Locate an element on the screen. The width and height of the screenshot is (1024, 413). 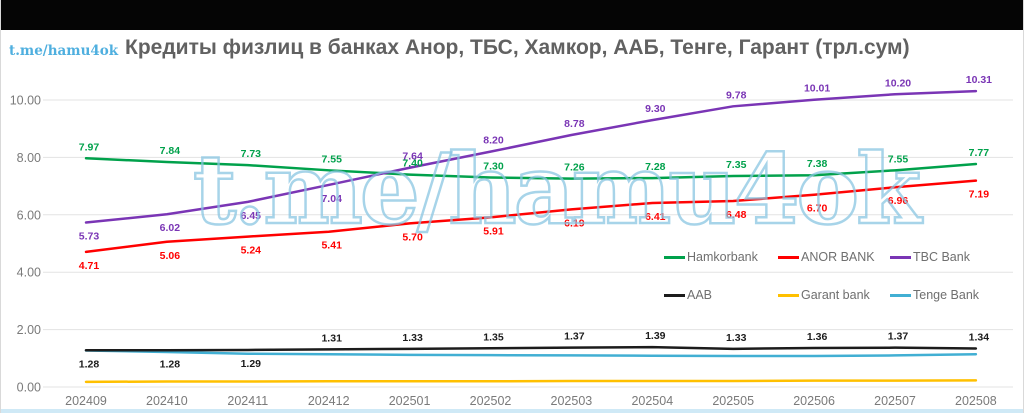
data-label: 7.26 is located at coordinates (574, 168).